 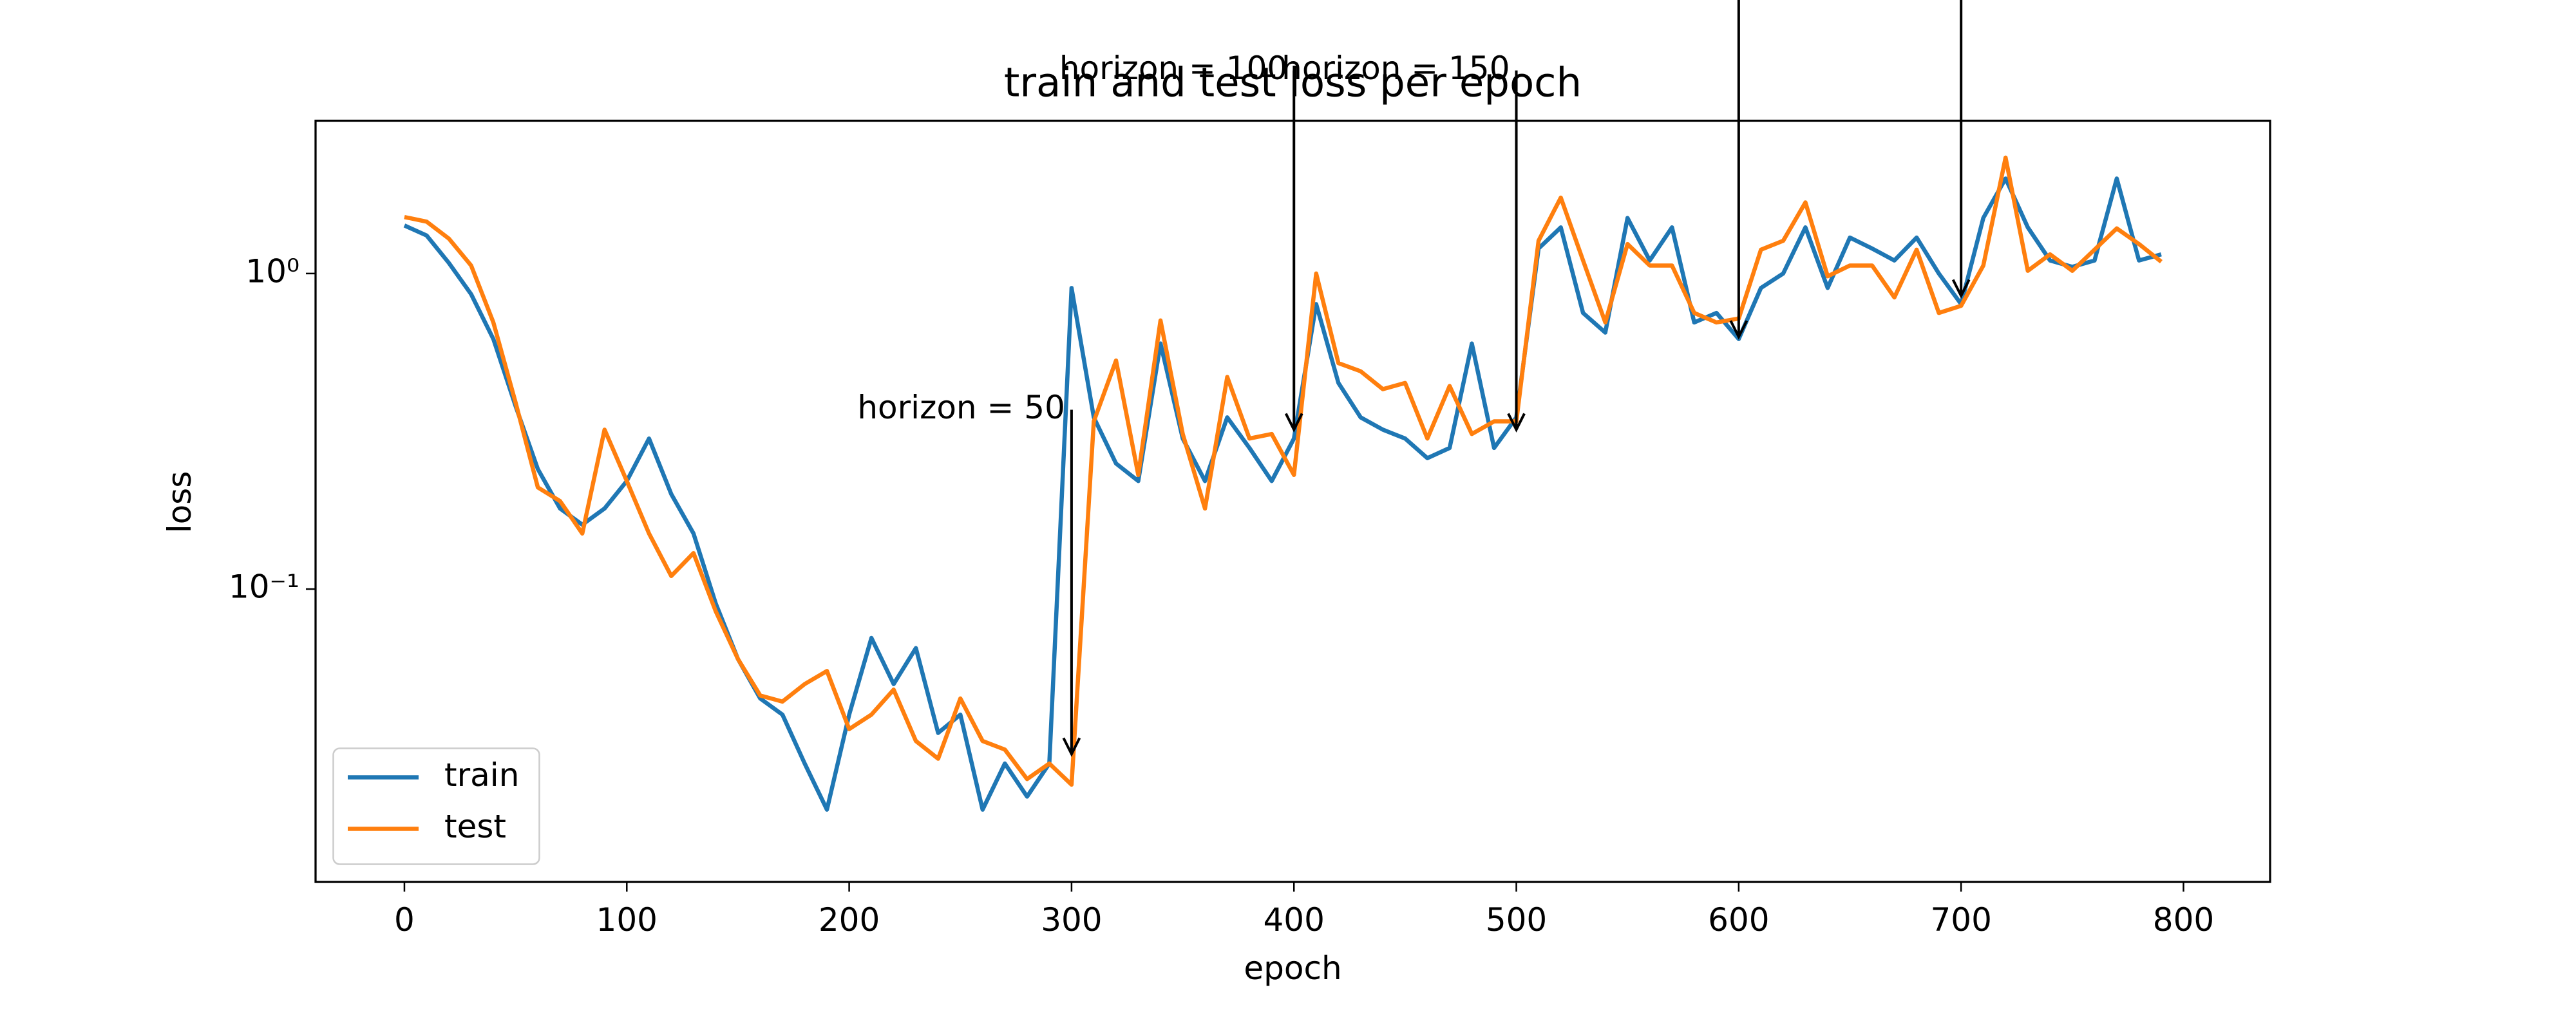 I want to click on x-tick-label: 600, so click(x=1739, y=920).